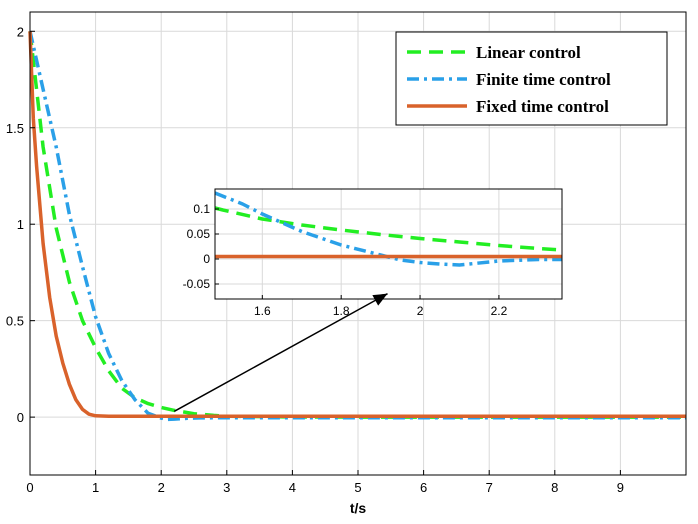 This screenshot has height=524, width=698. What do you see at coordinates (20, 417) in the screenshot?
I see `y-tick-label: 0` at bounding box center [20, 417].